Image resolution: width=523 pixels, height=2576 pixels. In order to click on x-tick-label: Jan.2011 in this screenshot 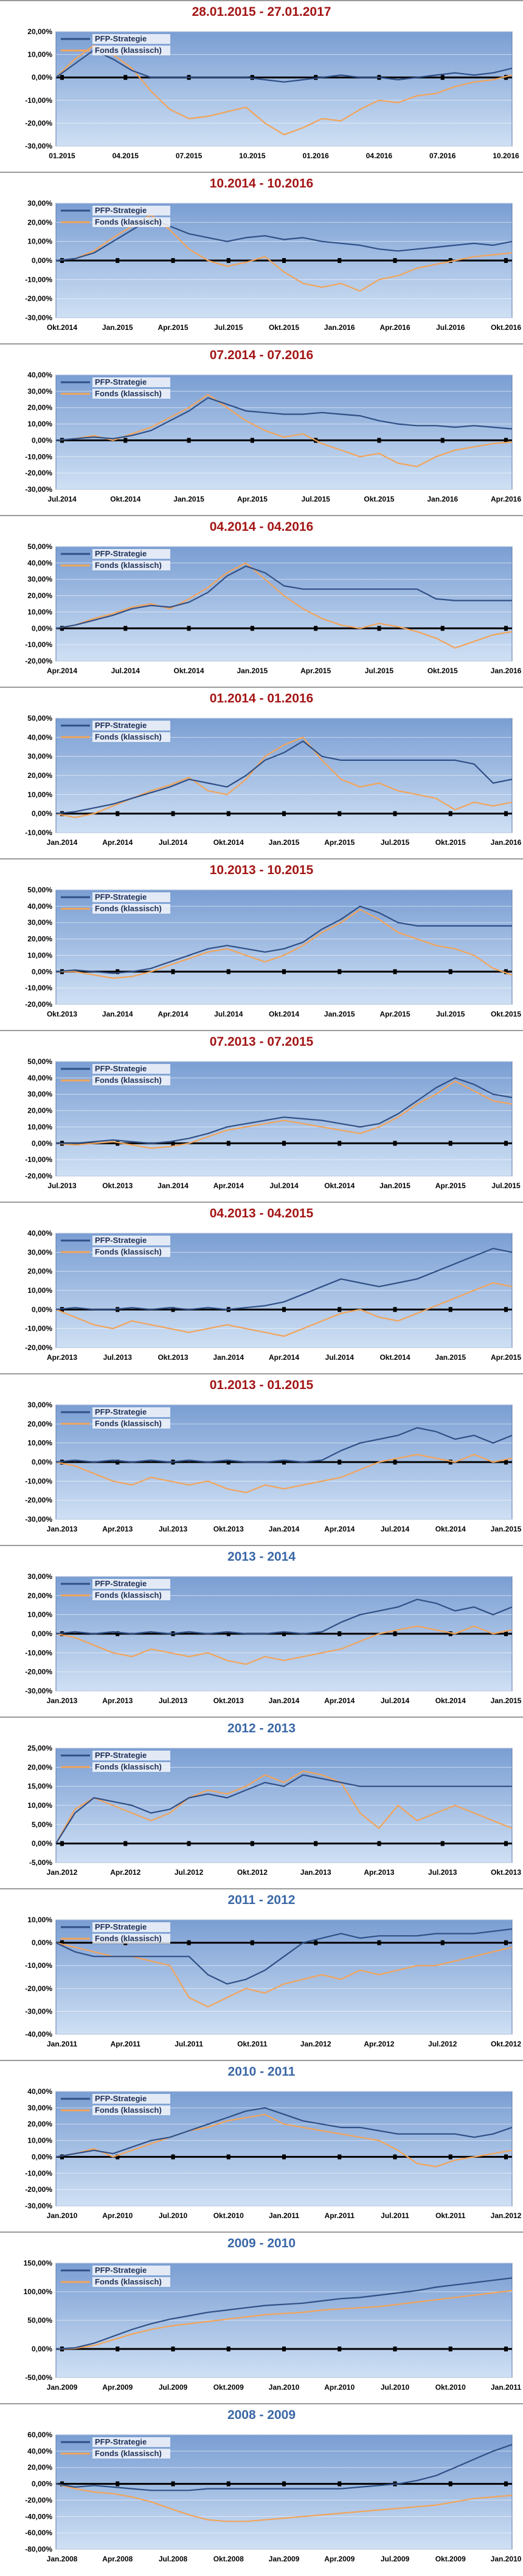, I will do `click(284, 2215)`.